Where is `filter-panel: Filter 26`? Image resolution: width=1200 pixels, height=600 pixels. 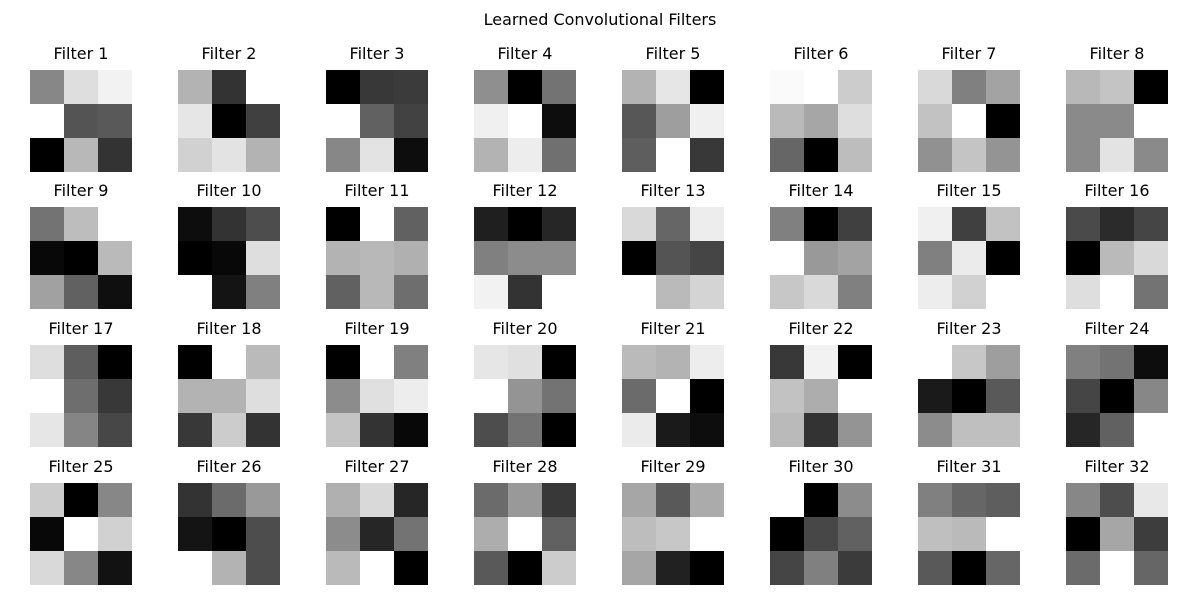 filter-panel: Filter 26 is located at coordinates (229, 521).